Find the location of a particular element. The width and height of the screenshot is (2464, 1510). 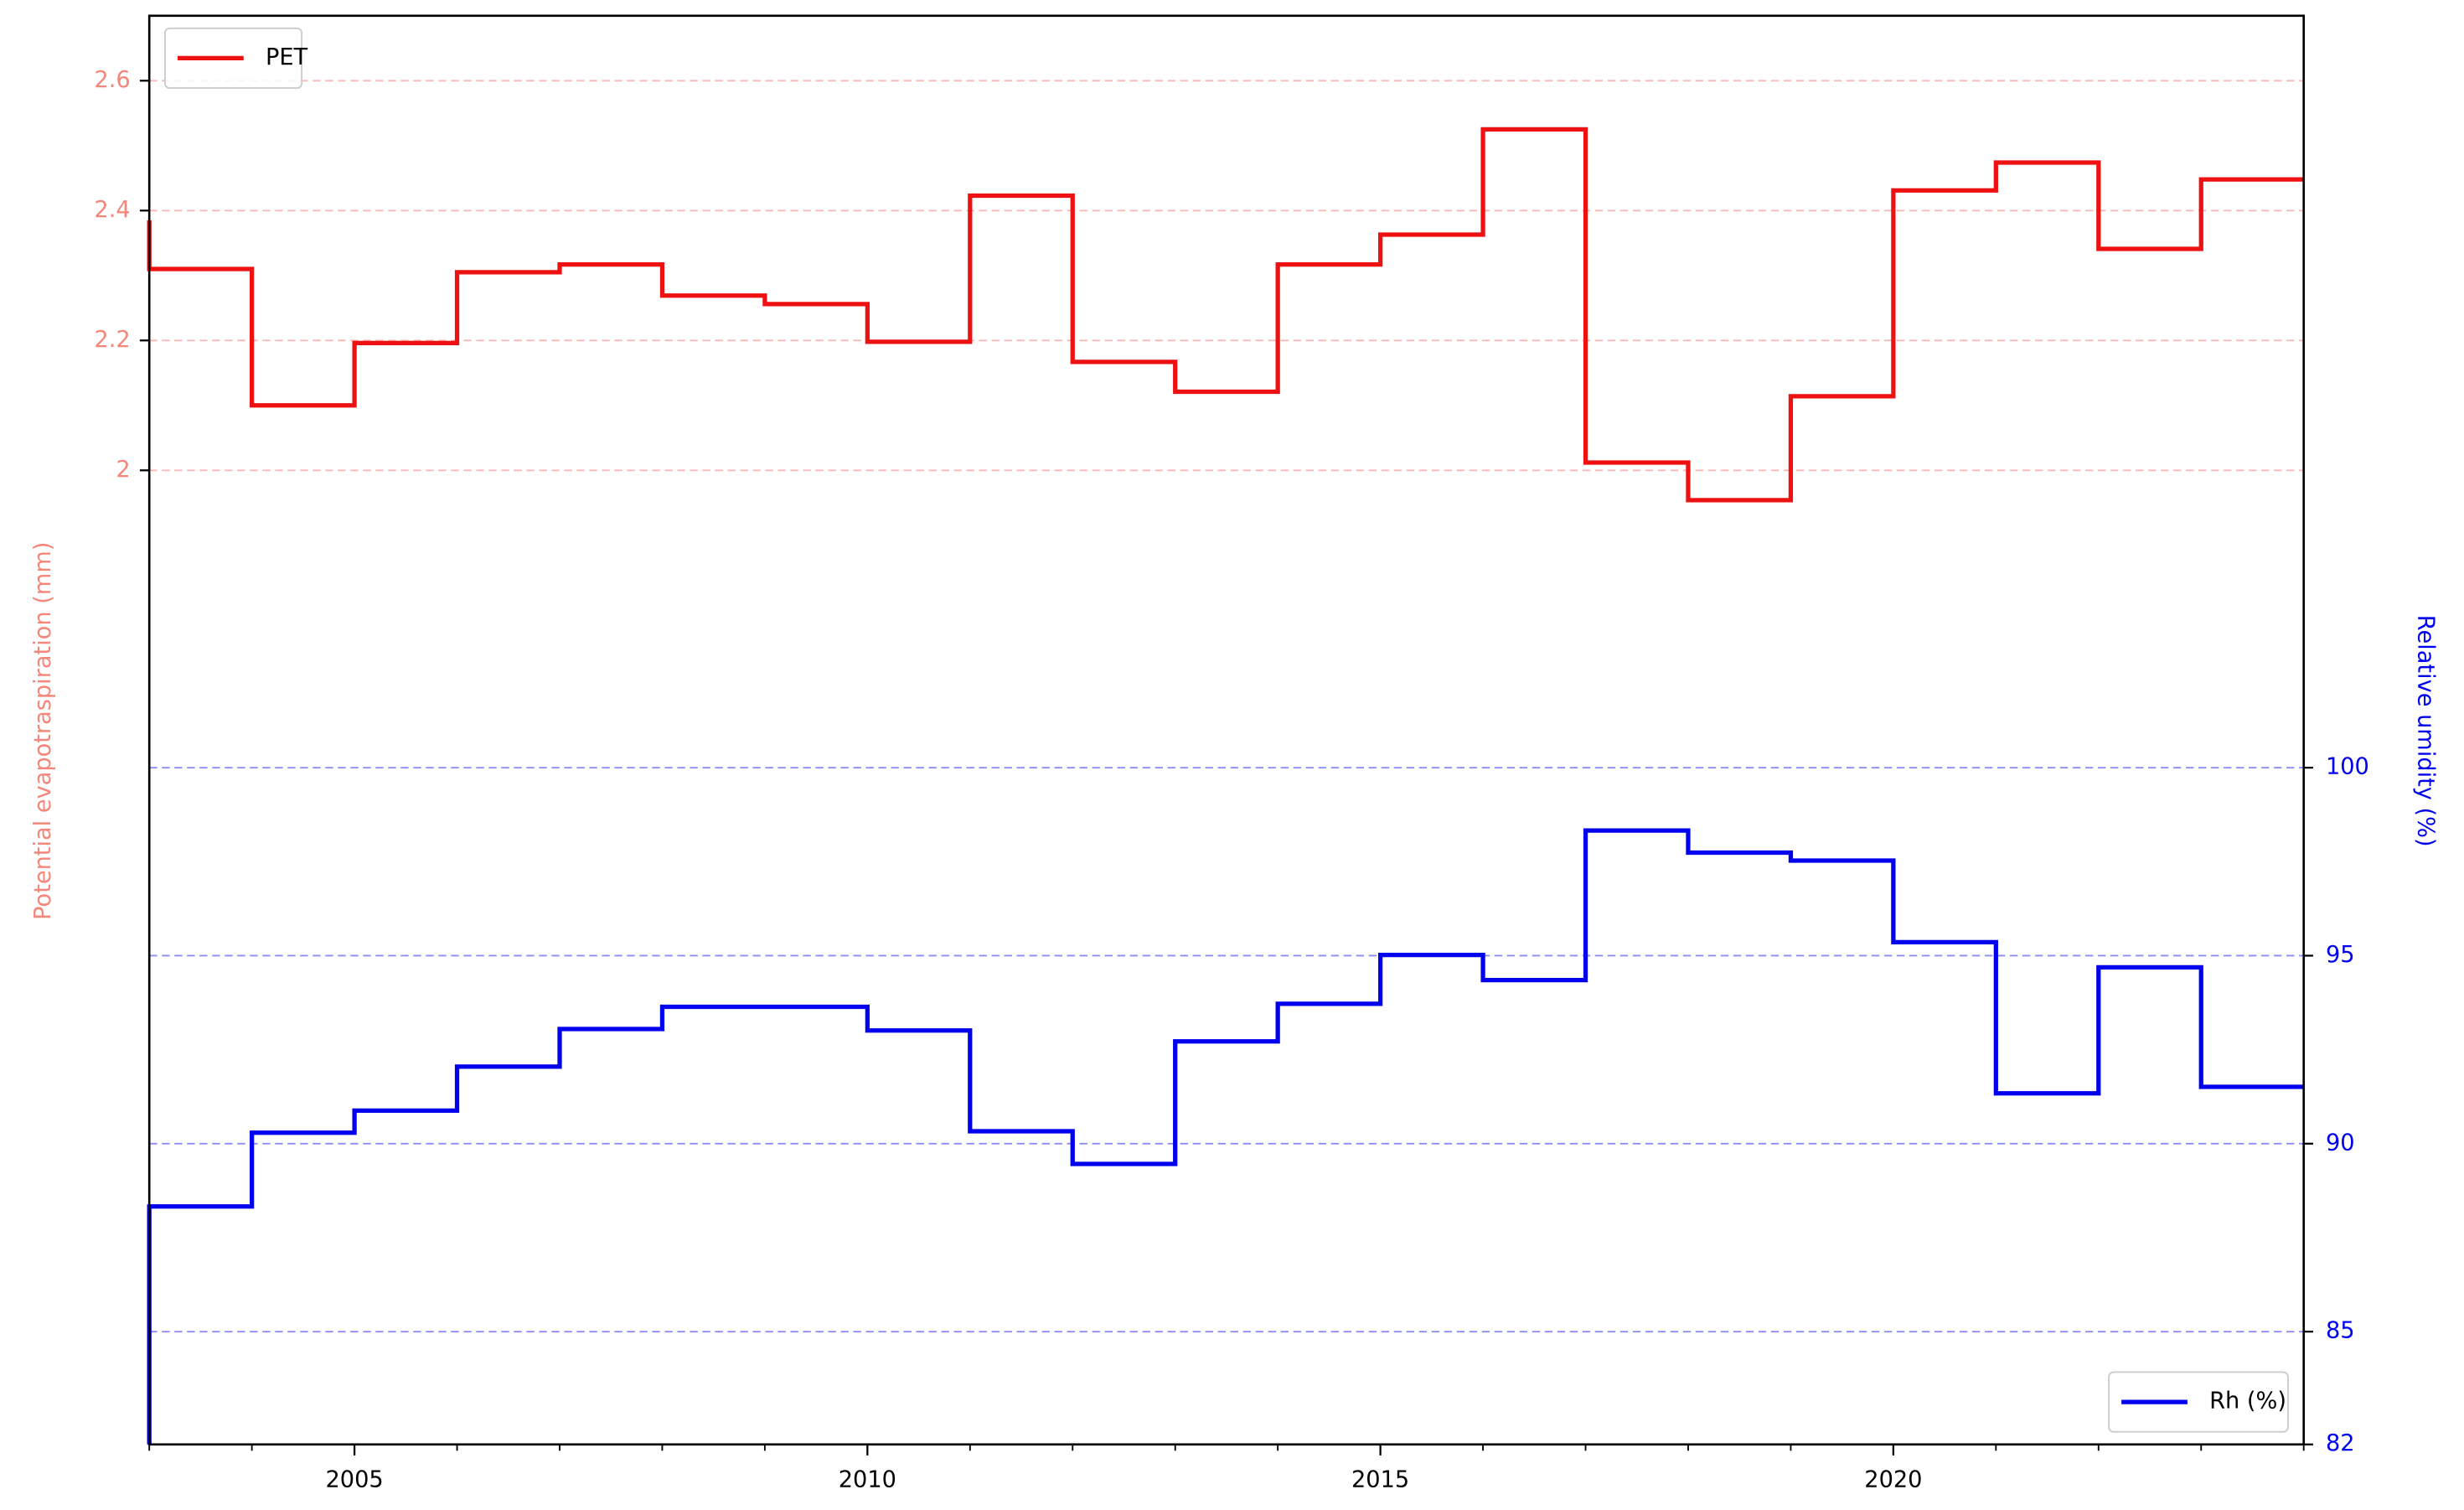

y2-tick-label: 95 is located at coordinates (2341, 955).